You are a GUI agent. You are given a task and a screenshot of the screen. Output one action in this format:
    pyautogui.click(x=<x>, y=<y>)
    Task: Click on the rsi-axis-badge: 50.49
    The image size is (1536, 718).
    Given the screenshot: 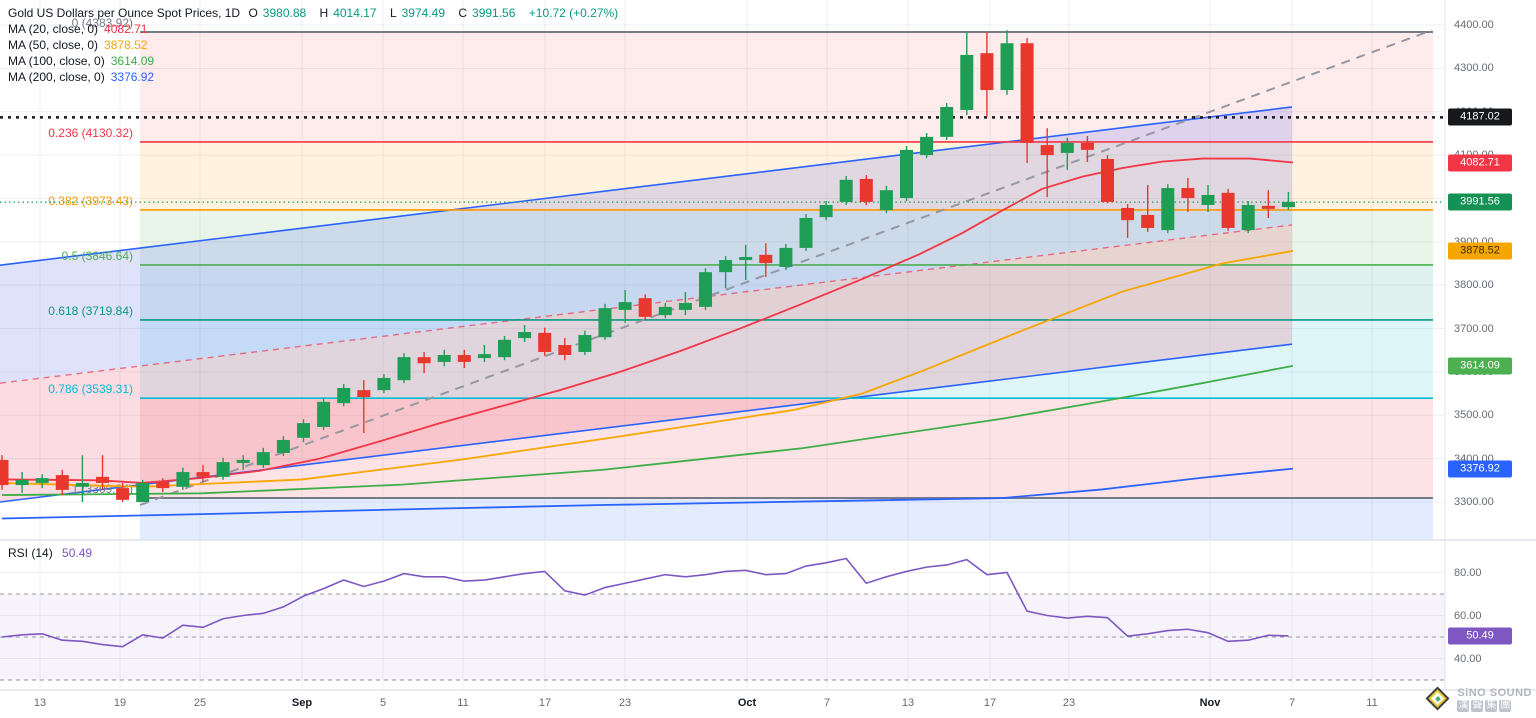 What is the action you would take?
    pyautogui.click(x=1480, y=636)
    